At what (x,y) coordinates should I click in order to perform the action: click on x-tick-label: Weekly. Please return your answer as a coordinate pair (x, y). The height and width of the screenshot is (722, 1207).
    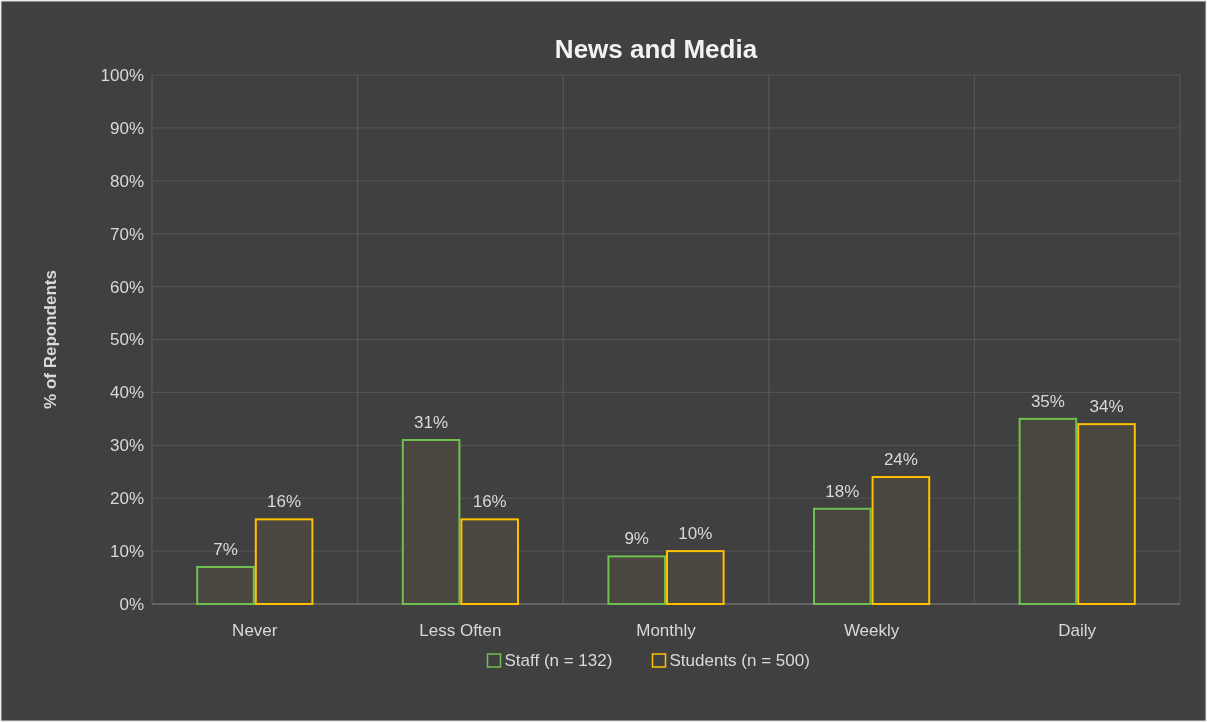
    Looking at the image, I should click on (871, 630).